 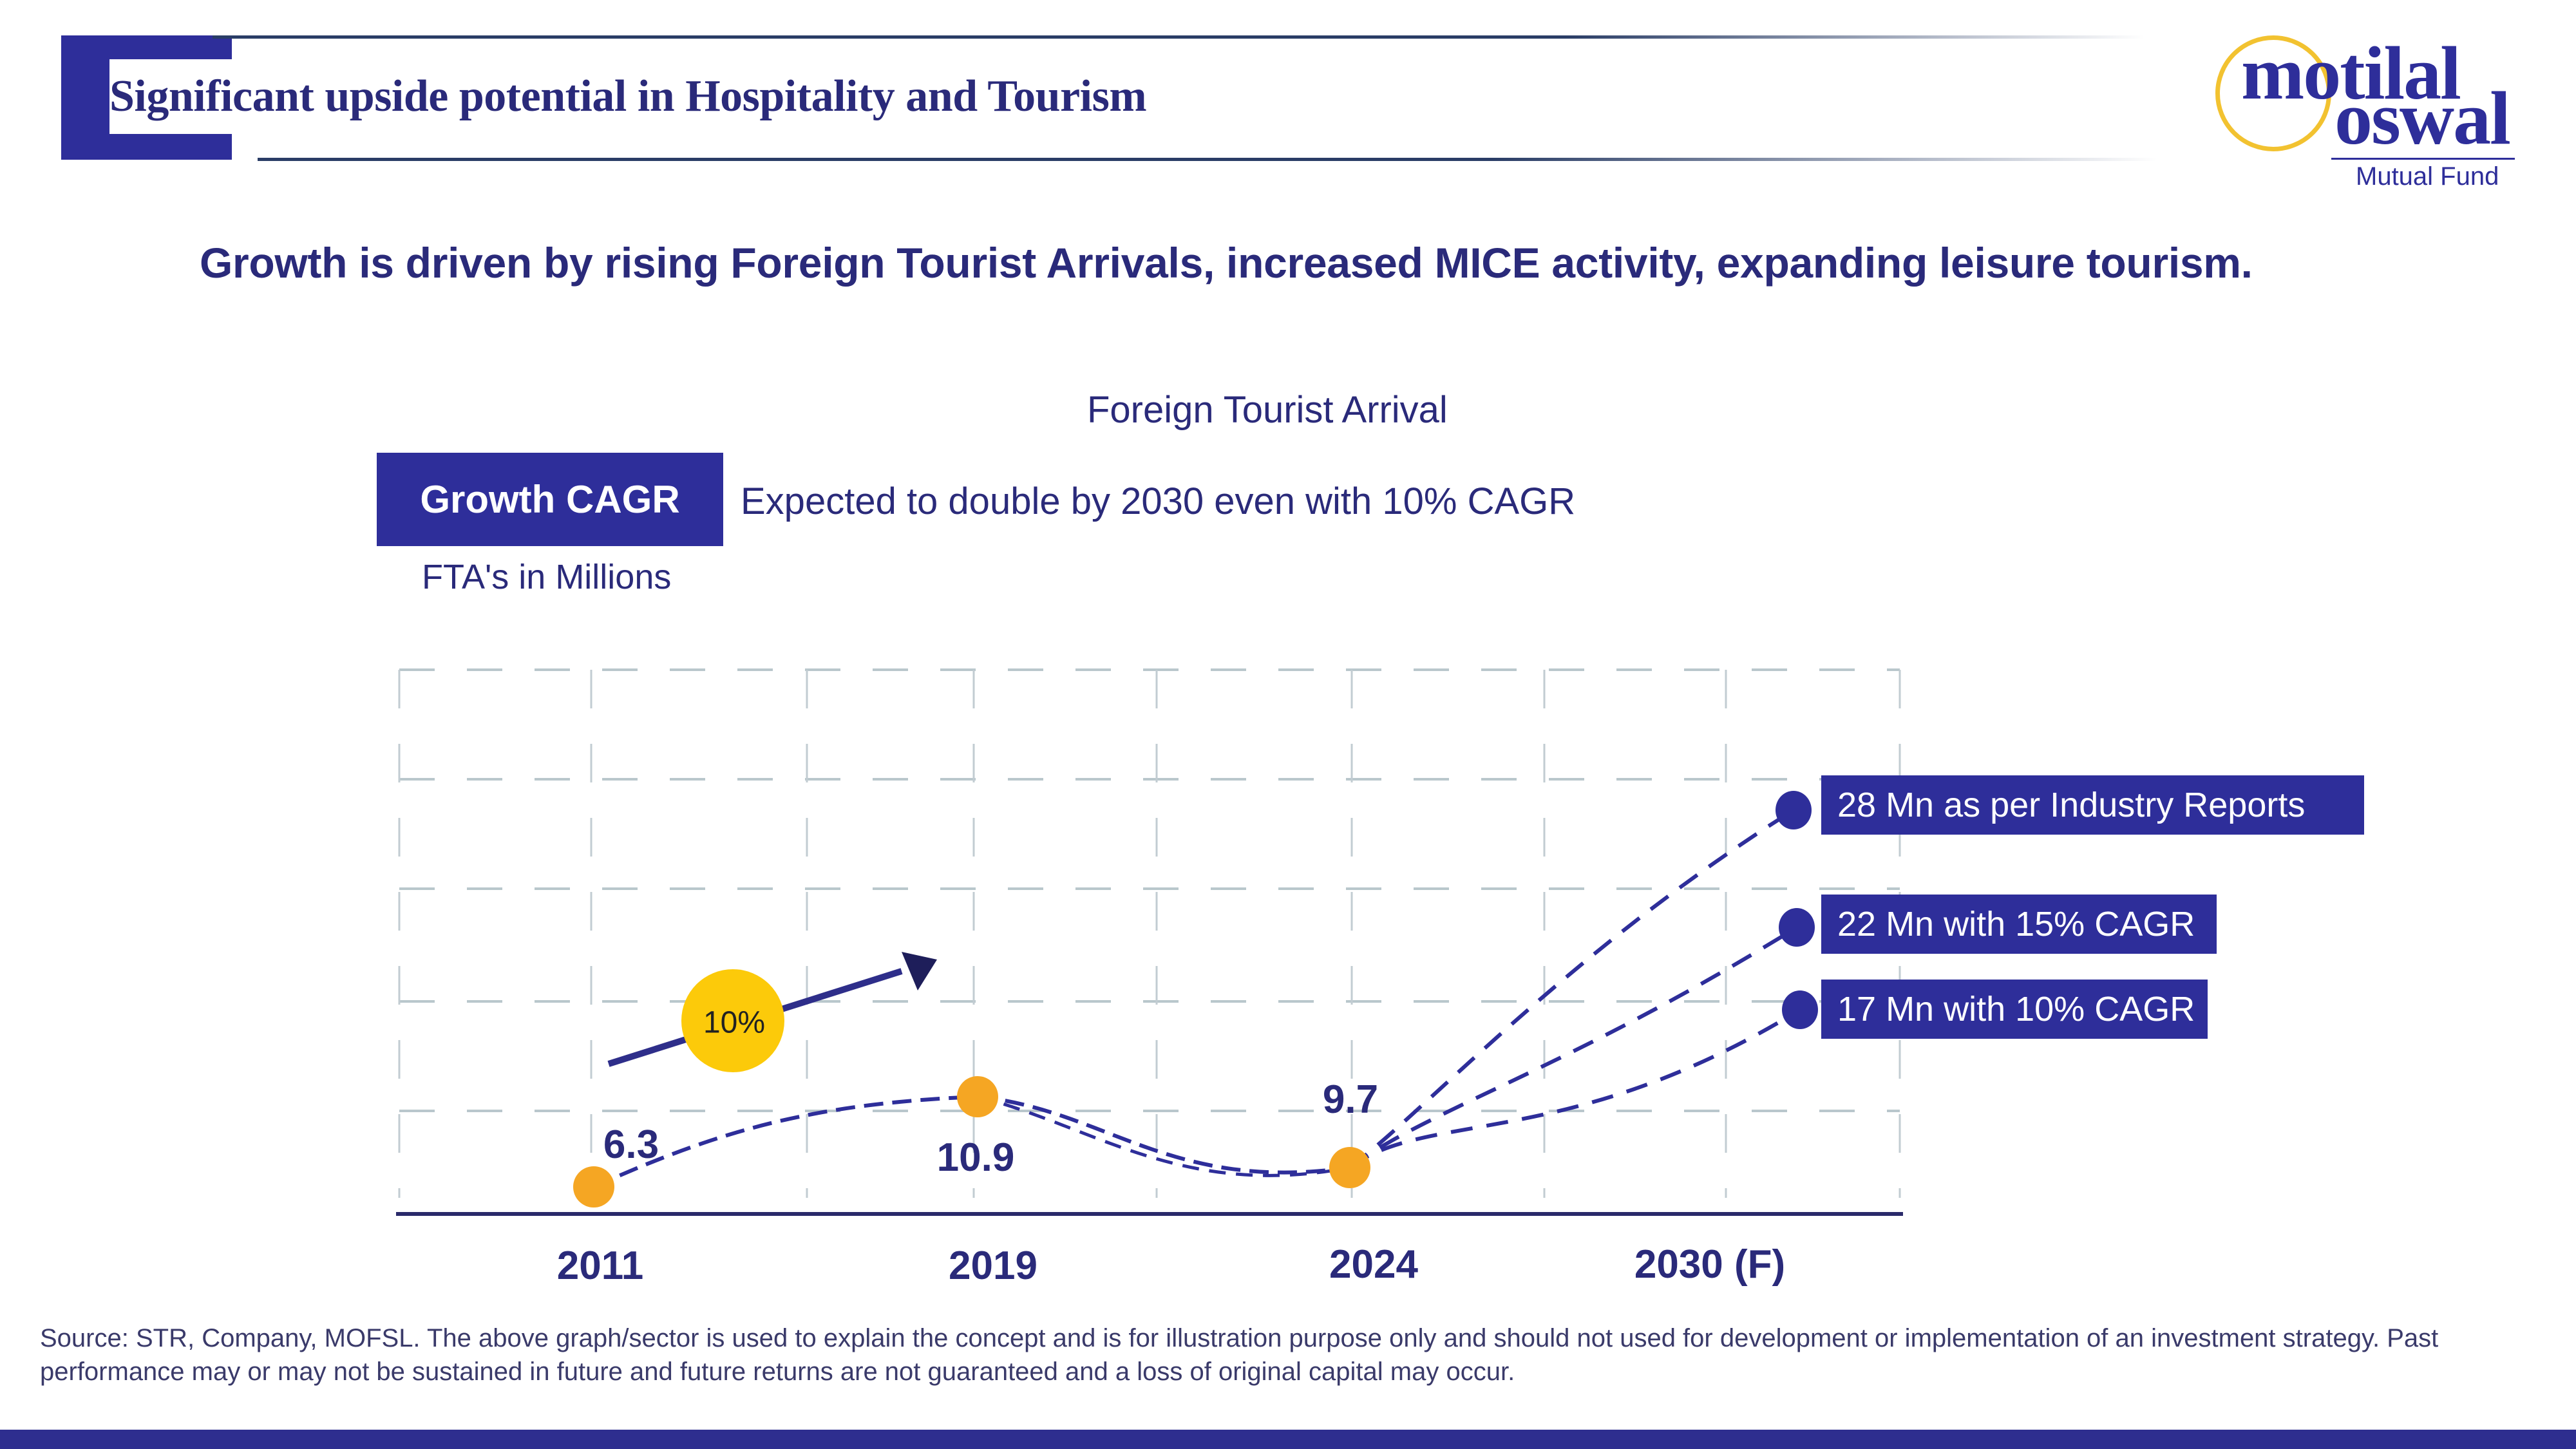 I want to click on historical-marker-2011, so click(x=593, y=1187).